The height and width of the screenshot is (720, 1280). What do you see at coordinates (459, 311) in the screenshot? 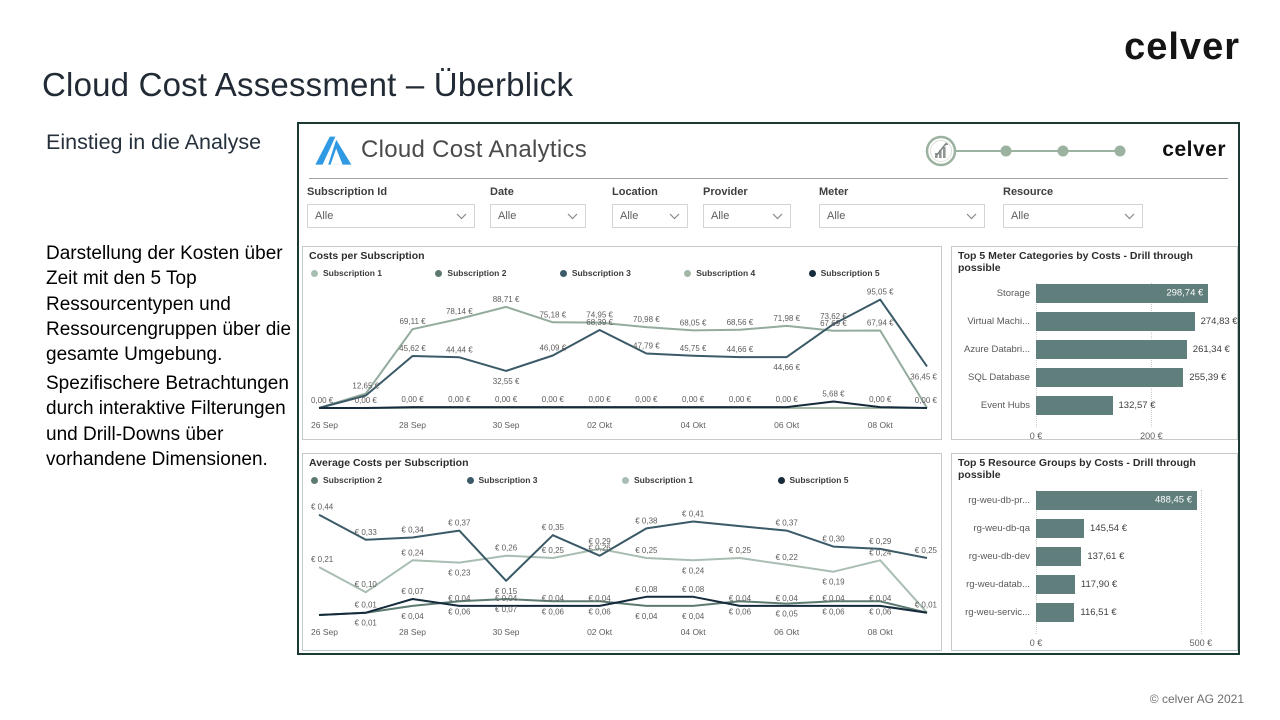
I see `data-label: 78,14 €` at bounding box center [459, 311].